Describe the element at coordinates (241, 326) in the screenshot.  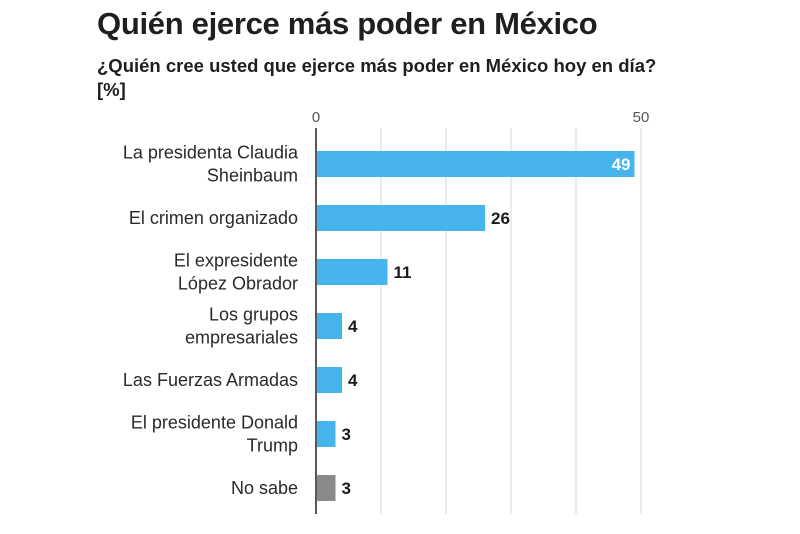
I see `category-label-los-grupos-empresariales: Los grupos empresariales` at that location.